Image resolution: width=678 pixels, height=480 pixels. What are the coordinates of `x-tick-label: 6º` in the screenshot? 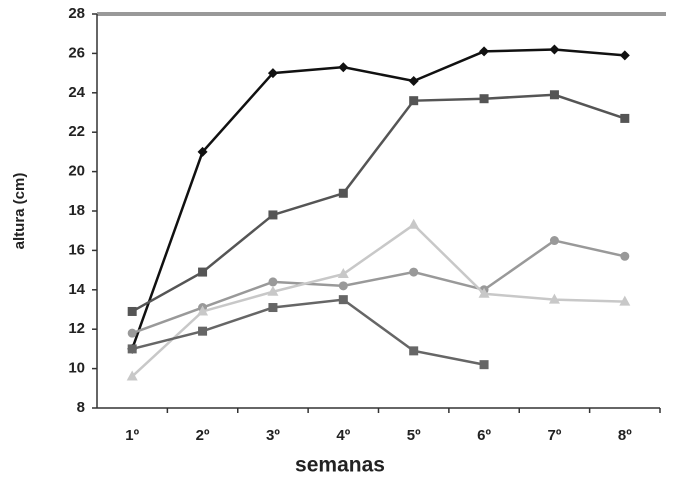 It's located at (484, 435).